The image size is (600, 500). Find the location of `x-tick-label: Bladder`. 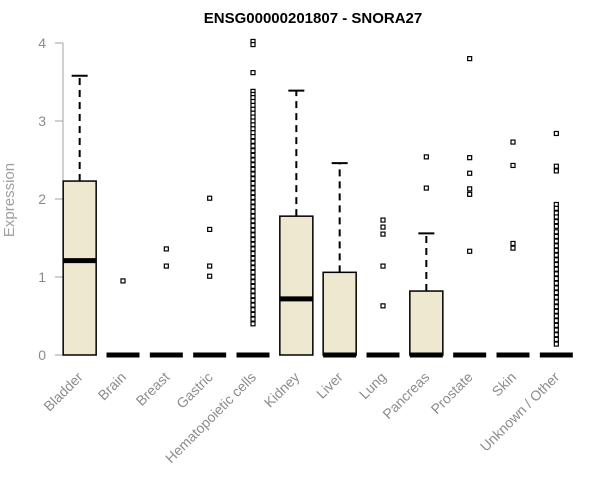

x-tick-label: Bladder is located at coordinates (63, 392).